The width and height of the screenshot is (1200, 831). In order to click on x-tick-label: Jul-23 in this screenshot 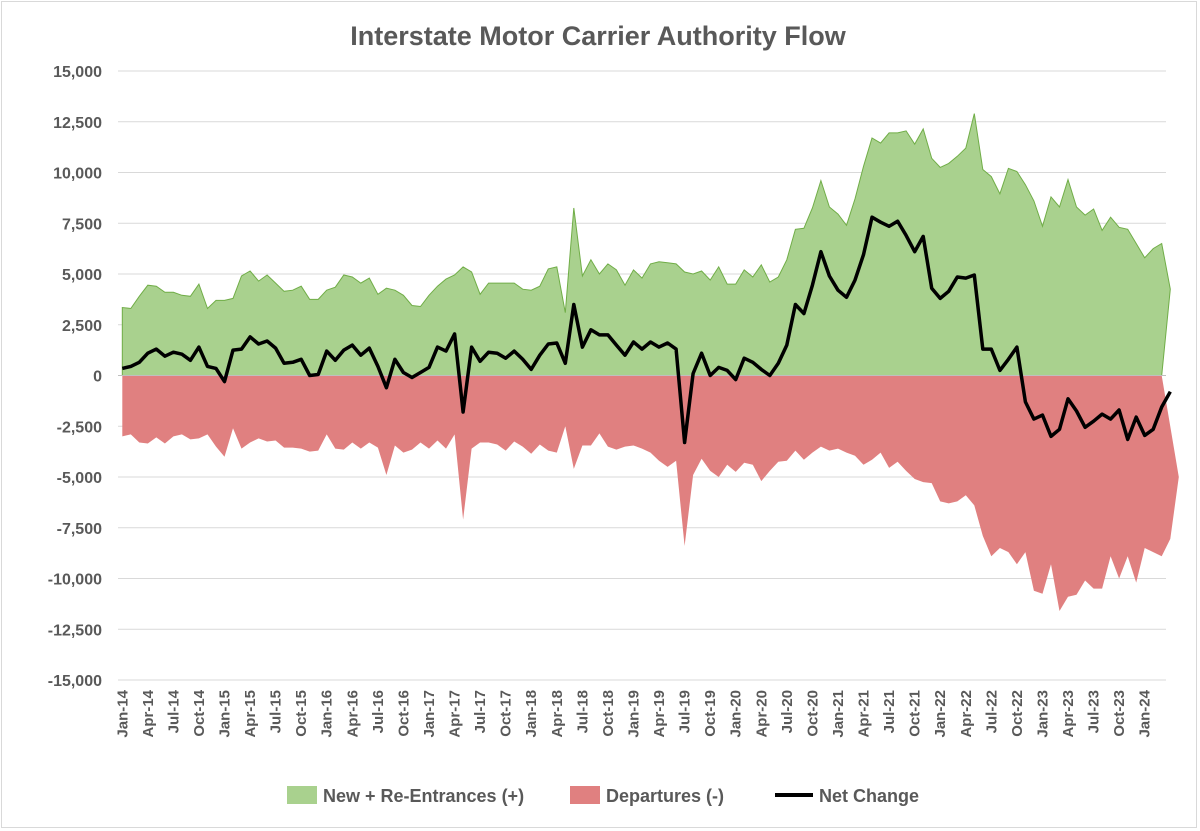, I will do `click(1094, 711)`.